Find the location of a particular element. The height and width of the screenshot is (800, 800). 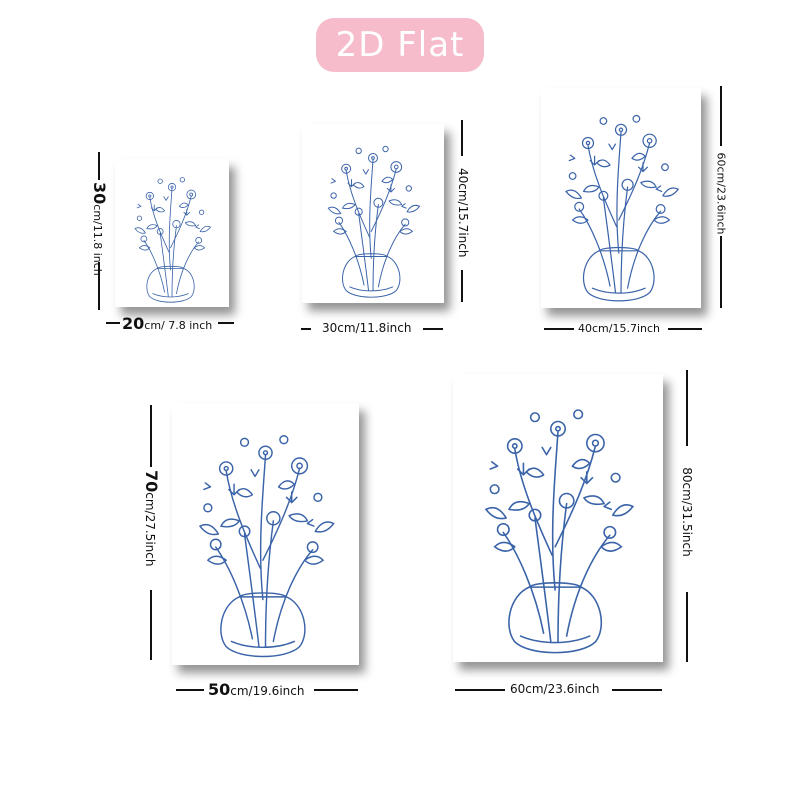

height-line-20x30 is located at coordinates (99, 166).